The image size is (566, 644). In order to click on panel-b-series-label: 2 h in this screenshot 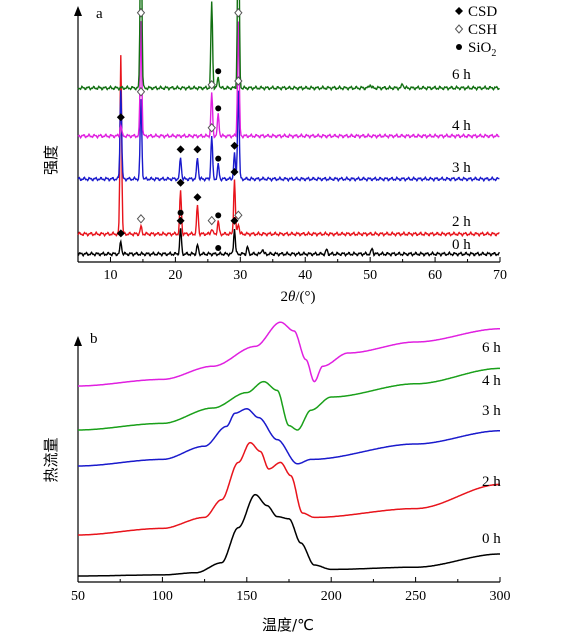, I will do `click(491, 482)`.